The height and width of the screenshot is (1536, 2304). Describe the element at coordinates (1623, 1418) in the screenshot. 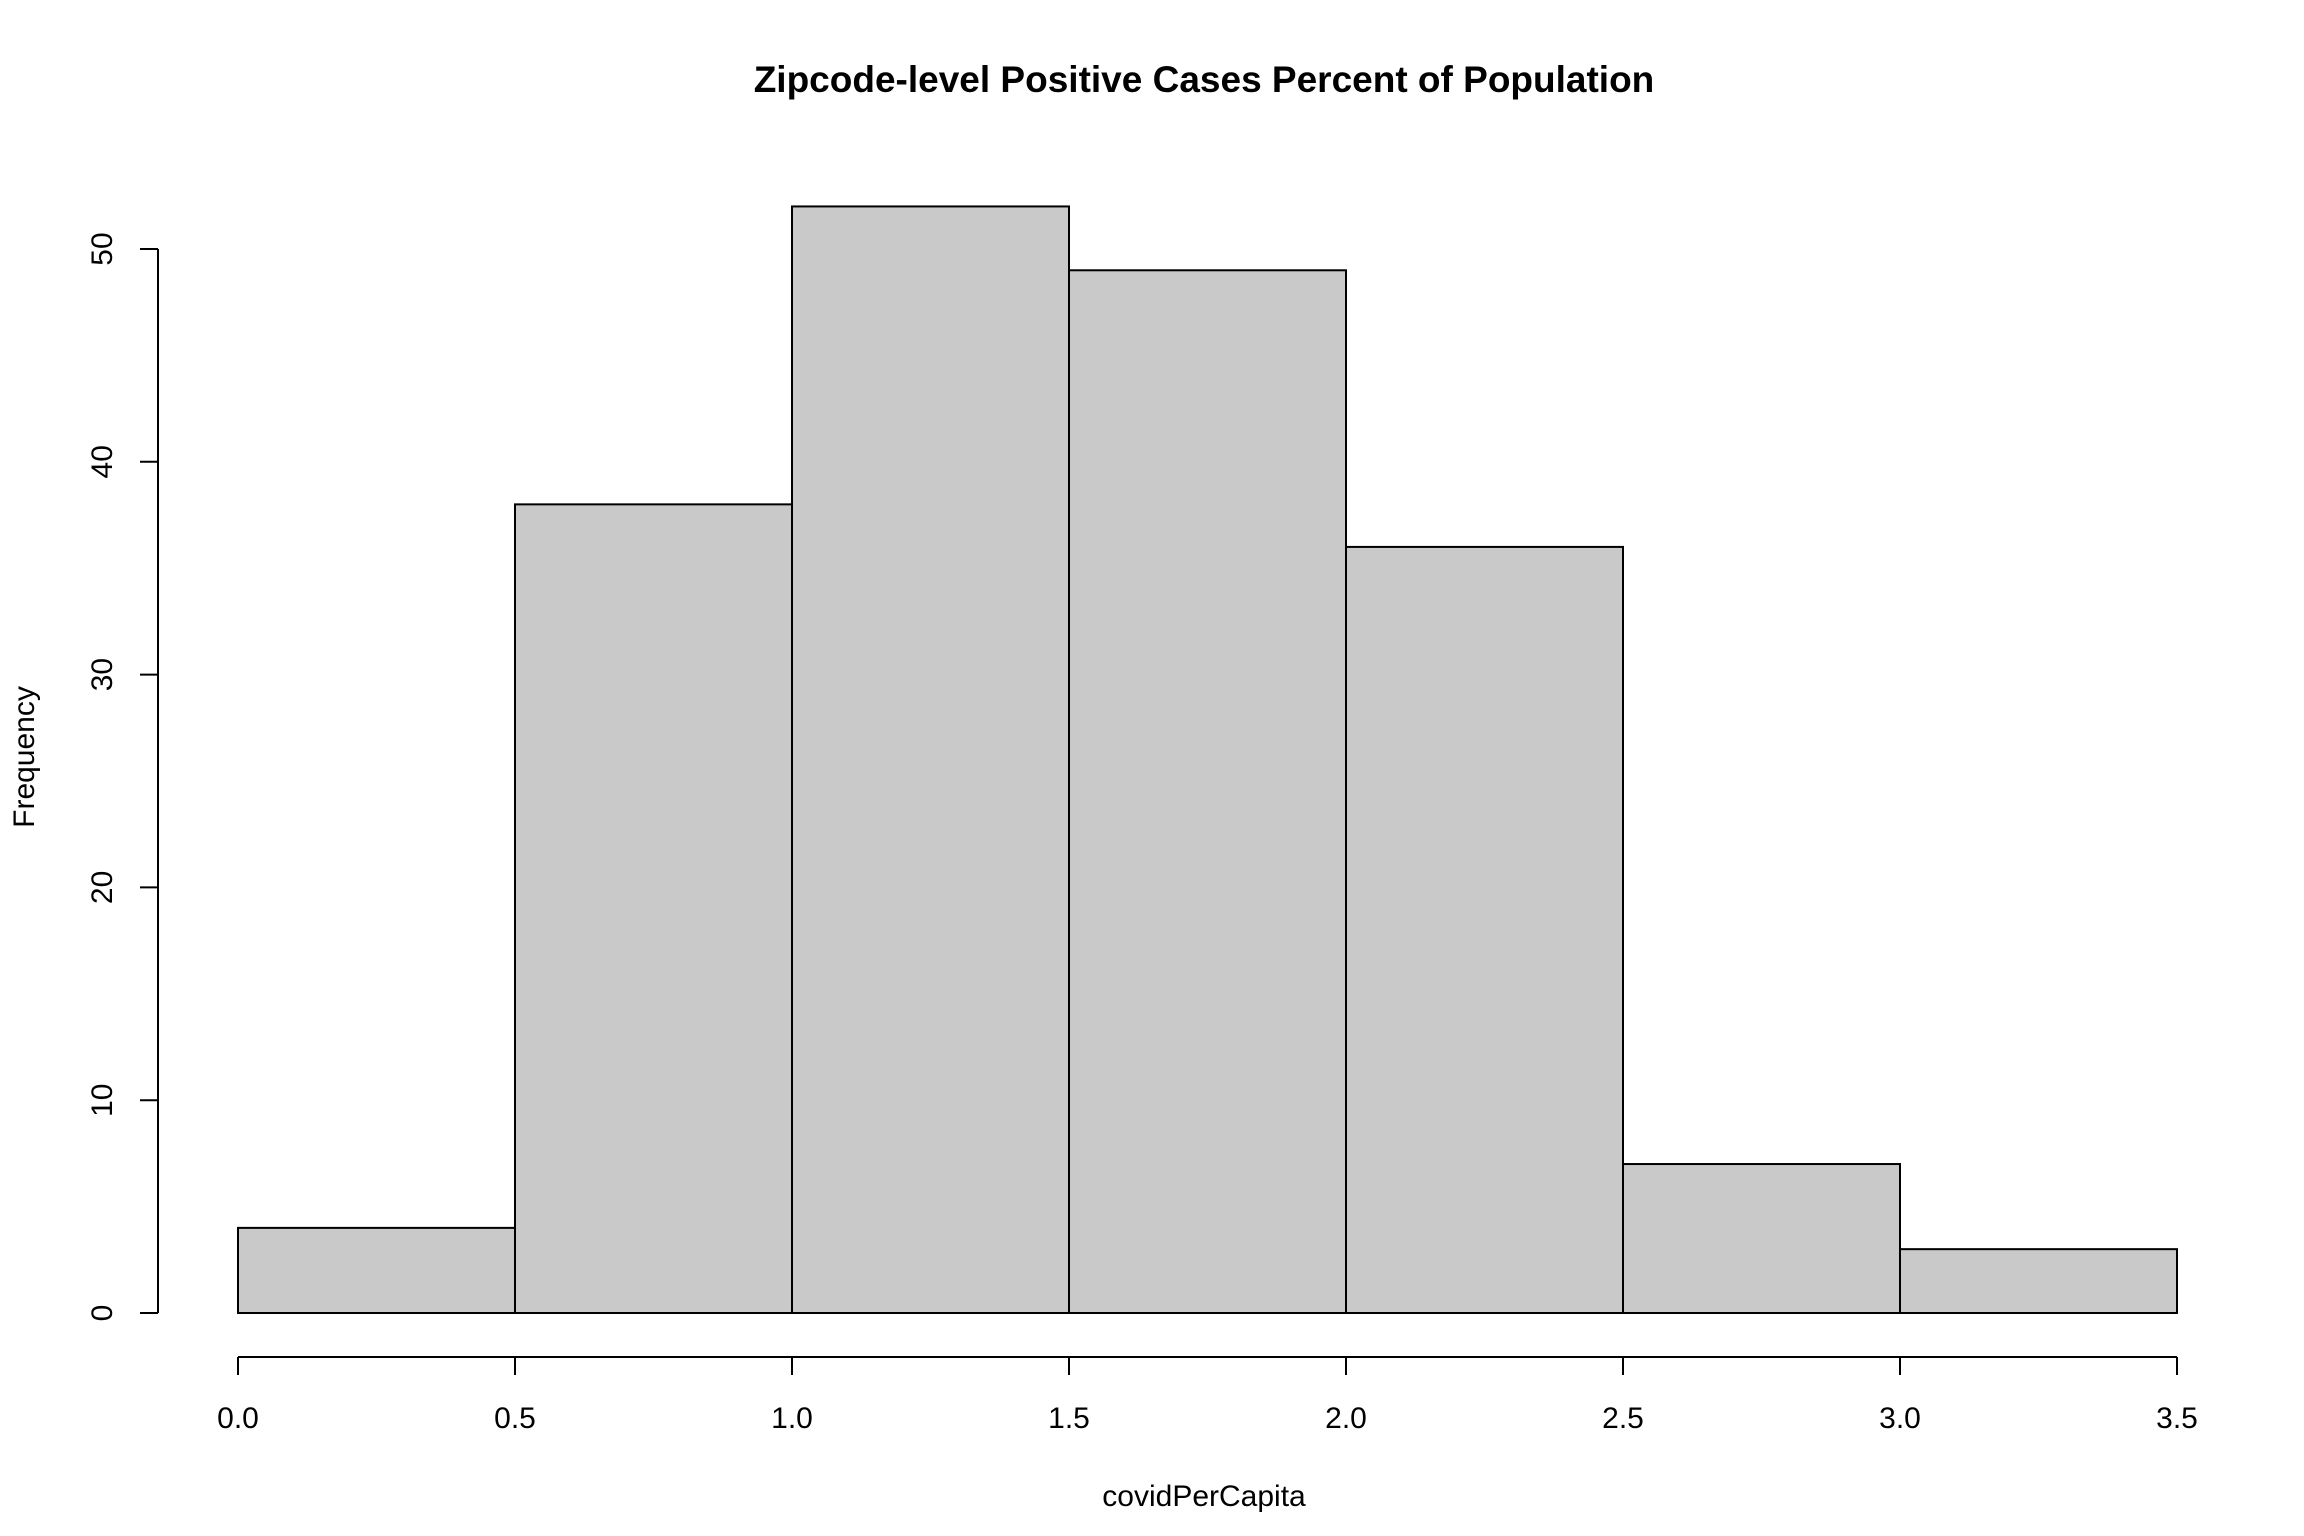

I see `x-tick-label: 2.5` at that location.